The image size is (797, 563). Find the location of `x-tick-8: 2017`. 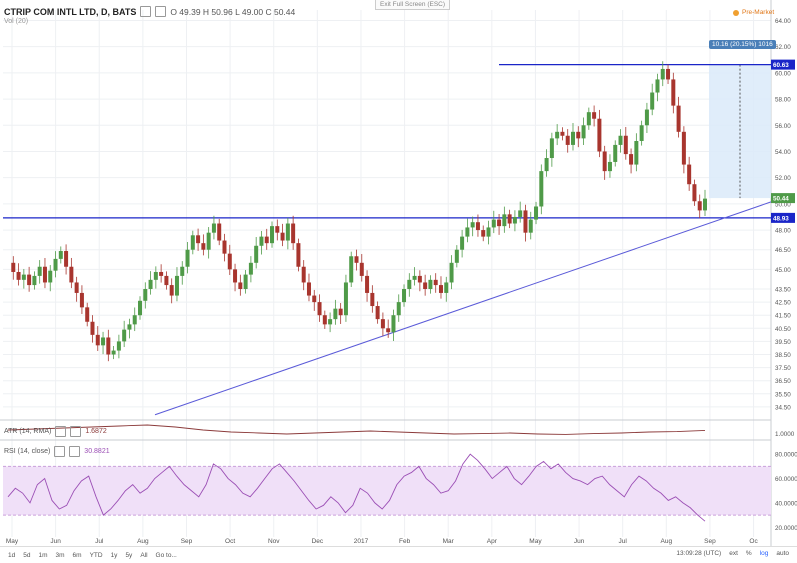

x-tick-8: 2017 is located at coordinates (361, 541).